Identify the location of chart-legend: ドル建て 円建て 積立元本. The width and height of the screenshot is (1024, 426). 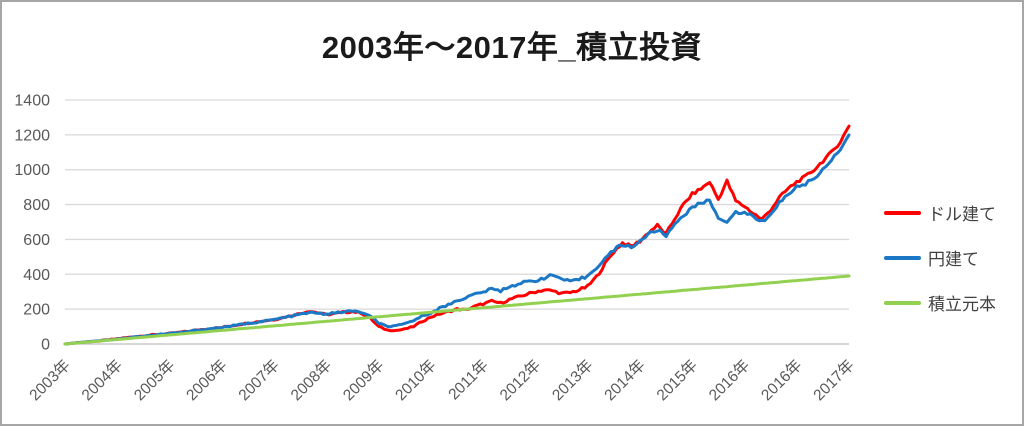
(940, 257).